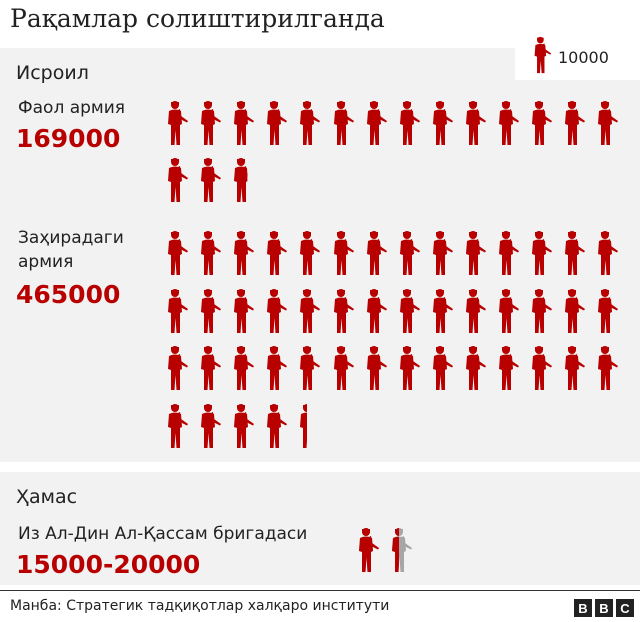 This screenshot has height=622, width=640. What do you see at coordinates (108, 564) in the screenshot?
I see `qassam-value: 15000-20000` at bounding box center [108, 564].